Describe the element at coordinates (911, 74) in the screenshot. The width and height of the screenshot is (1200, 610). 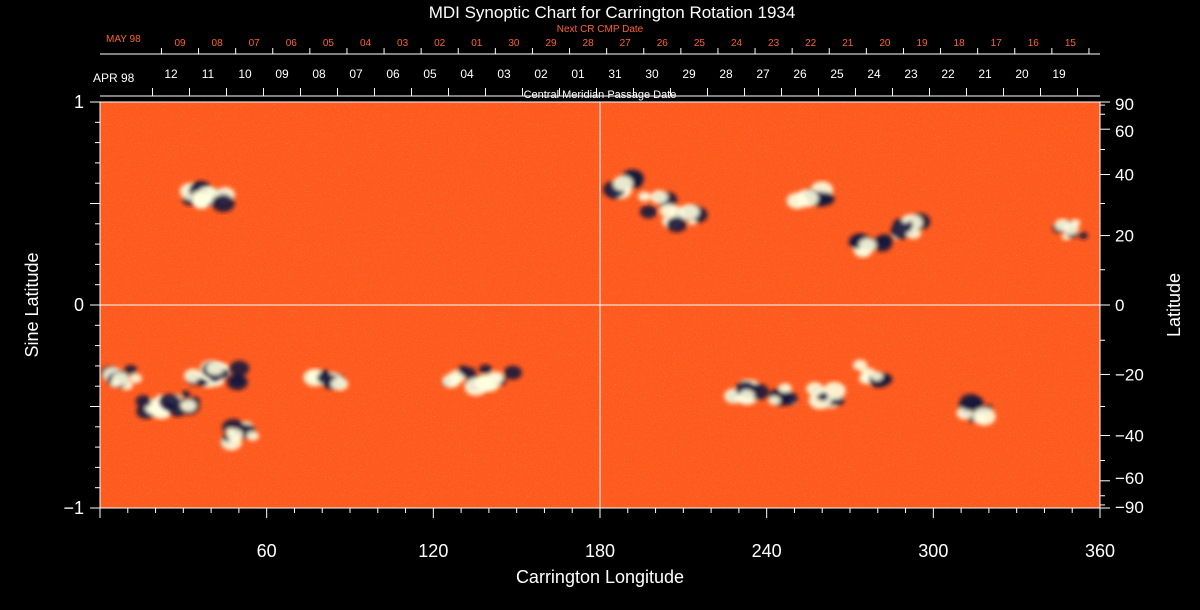
I see `cmp-date: 23` at that location.